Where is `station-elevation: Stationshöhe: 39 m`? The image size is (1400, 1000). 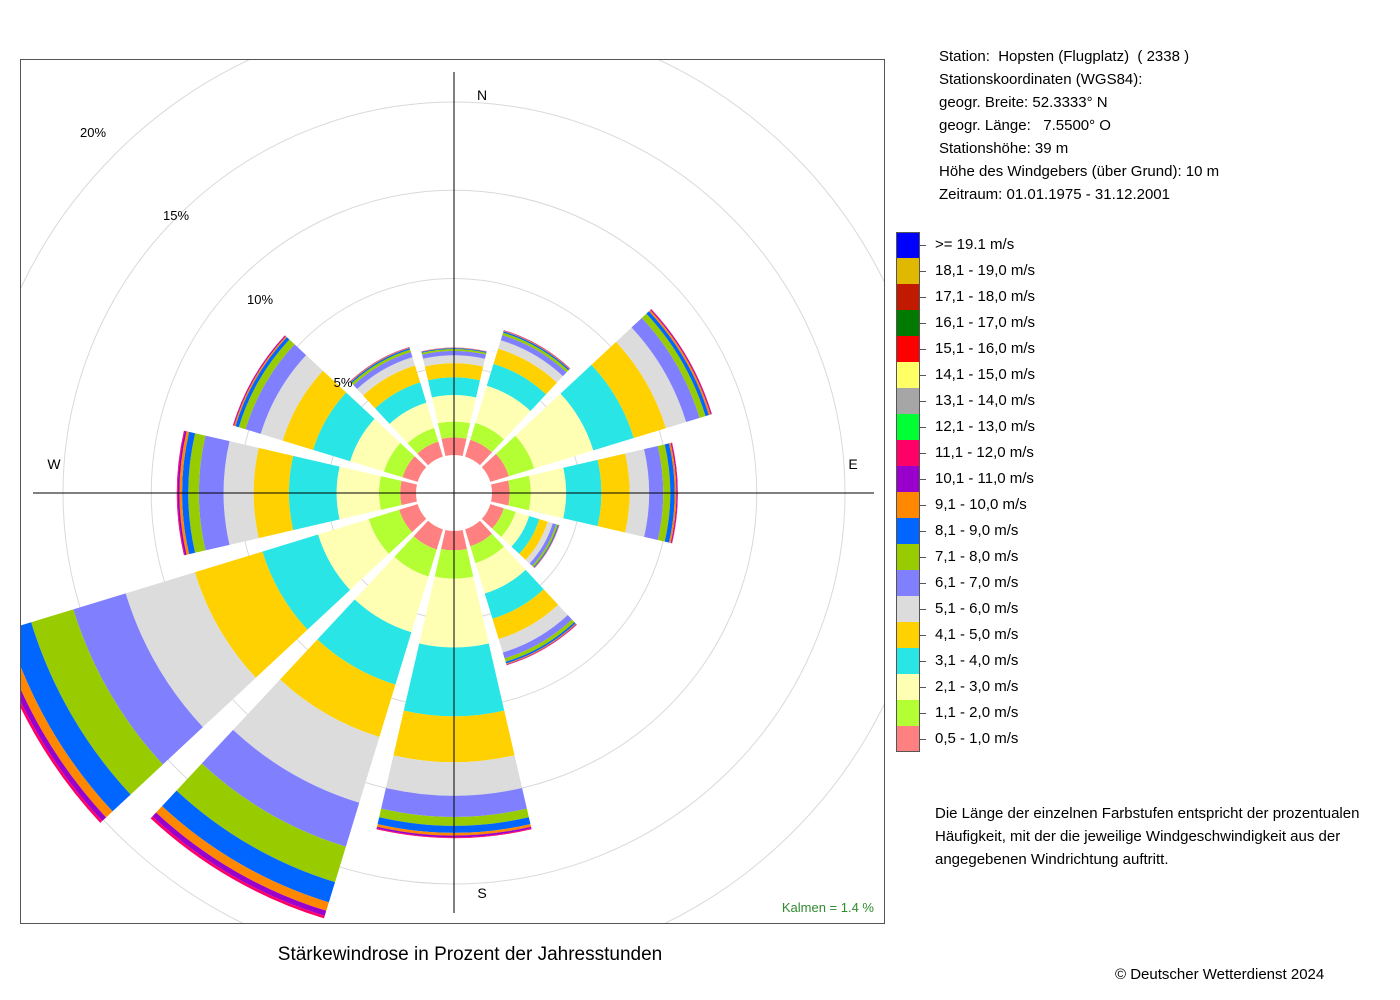
station-elevation: Stationshöhe: 39 m is located at coordinates (1004, 148).